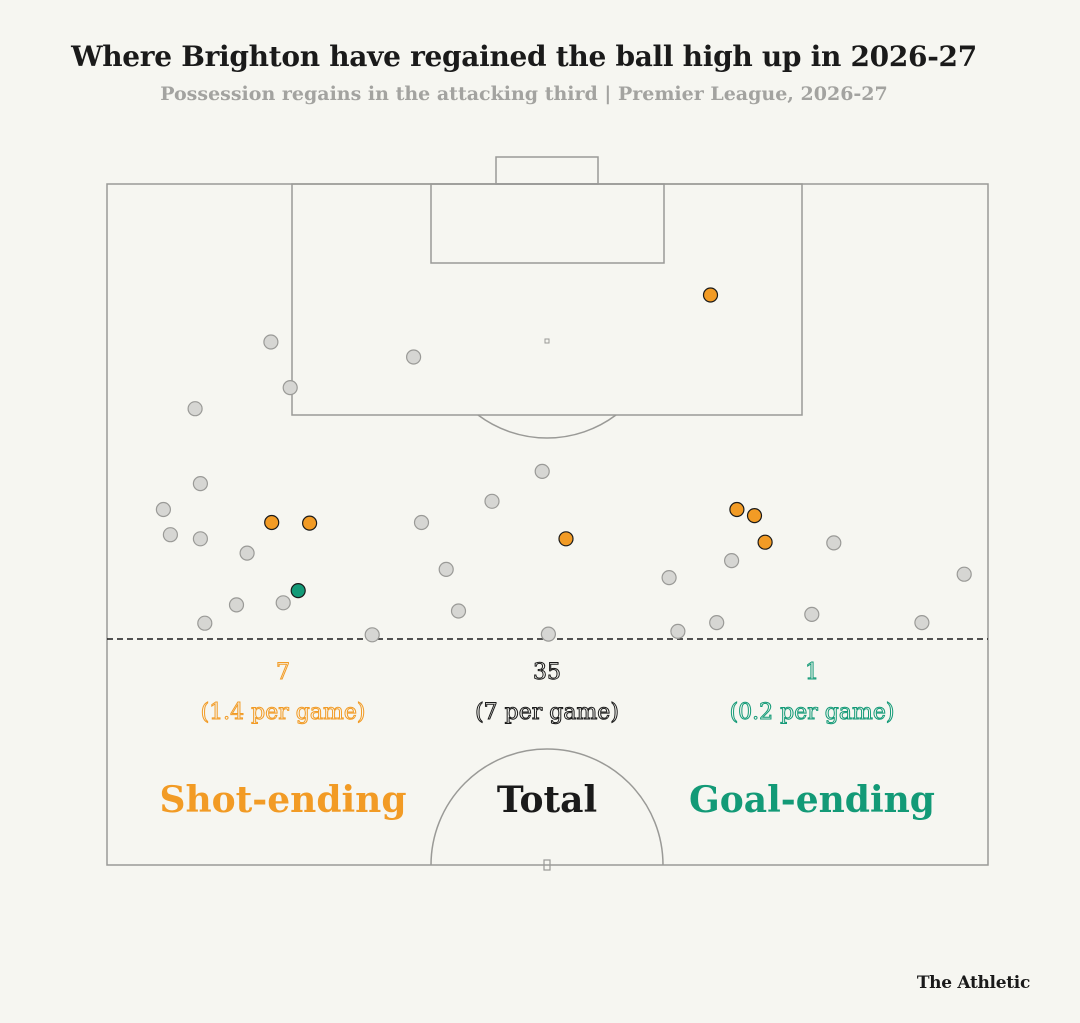 The image size is (1080, 1023). I want to click on total-label: Total, so click(547, 800).